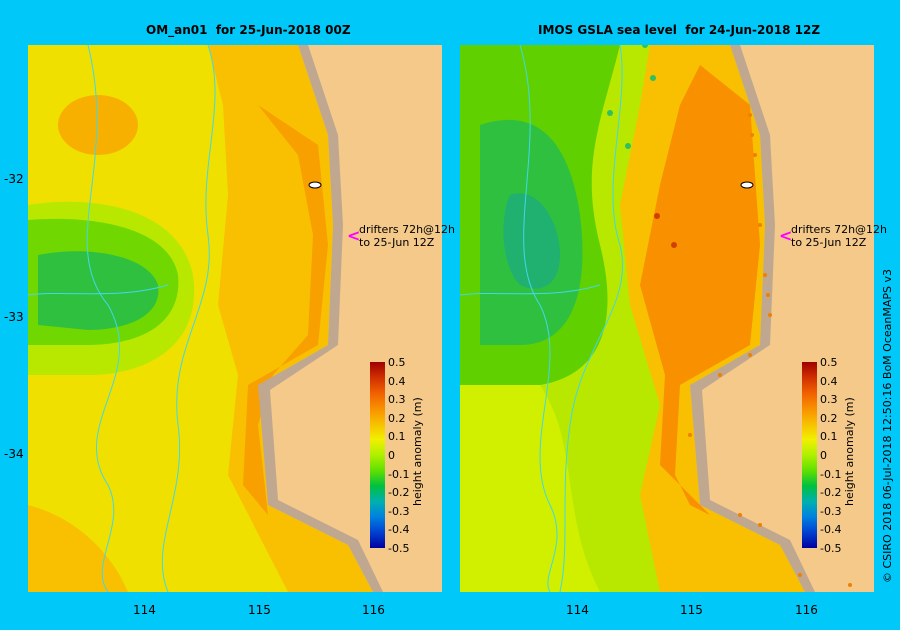  Describe the element at coordinates (829, 362) in the screenshot. I see `colorbar-right-tick: 0.5` at that location.